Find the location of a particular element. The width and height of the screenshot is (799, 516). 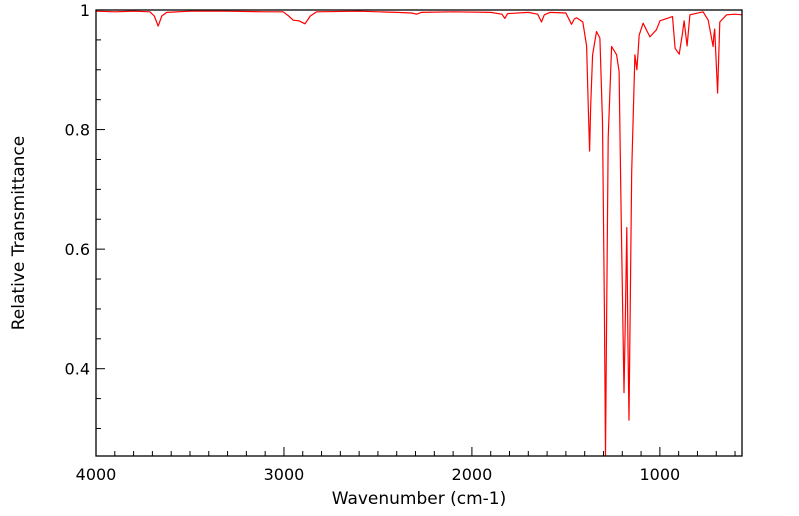

y-tick-label: 0.4 is located at coordinates (77, 369).